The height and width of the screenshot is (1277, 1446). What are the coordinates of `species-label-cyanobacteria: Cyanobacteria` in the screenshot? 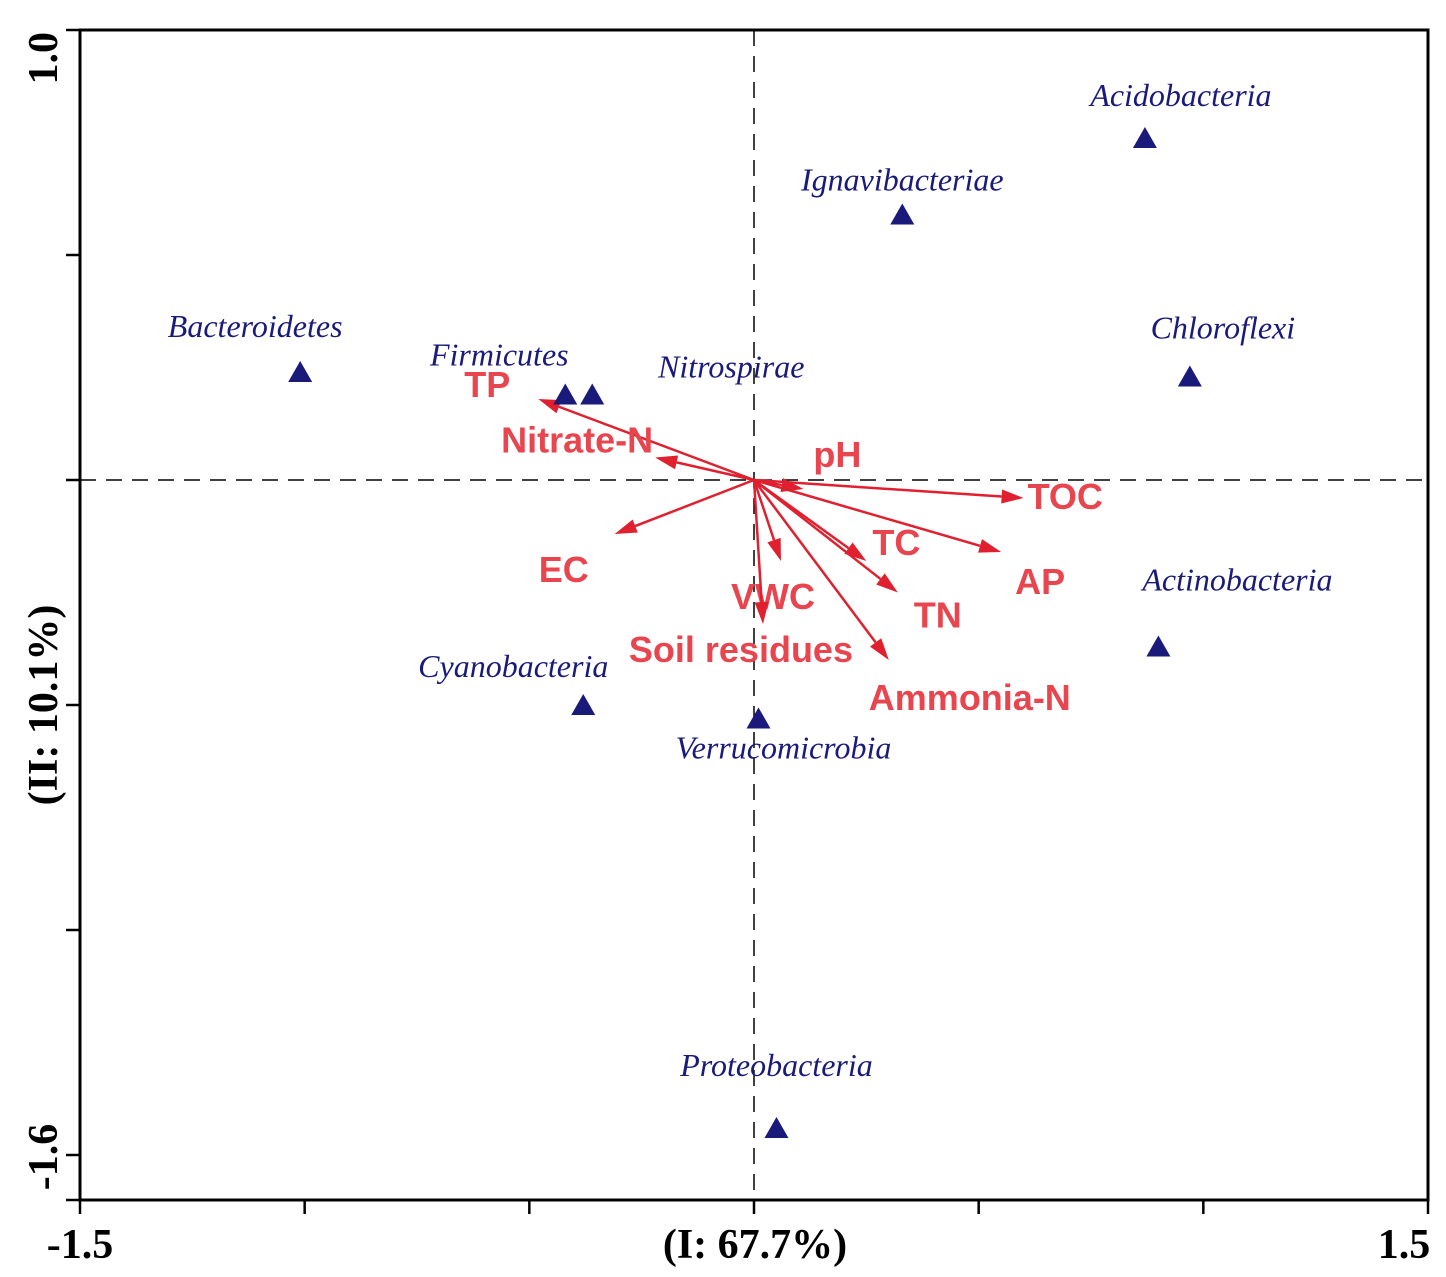 It's located at (513, 666).